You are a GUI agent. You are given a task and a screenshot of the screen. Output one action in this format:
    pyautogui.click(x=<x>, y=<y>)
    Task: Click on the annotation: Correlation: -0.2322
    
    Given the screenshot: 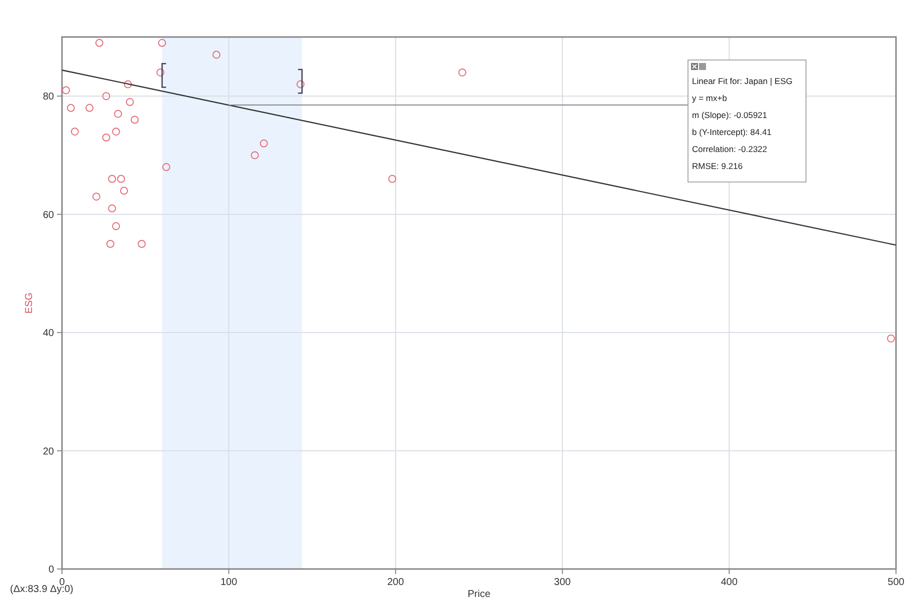 What is the action you would take?
    pyautogui.click(x=730, y=149)
    